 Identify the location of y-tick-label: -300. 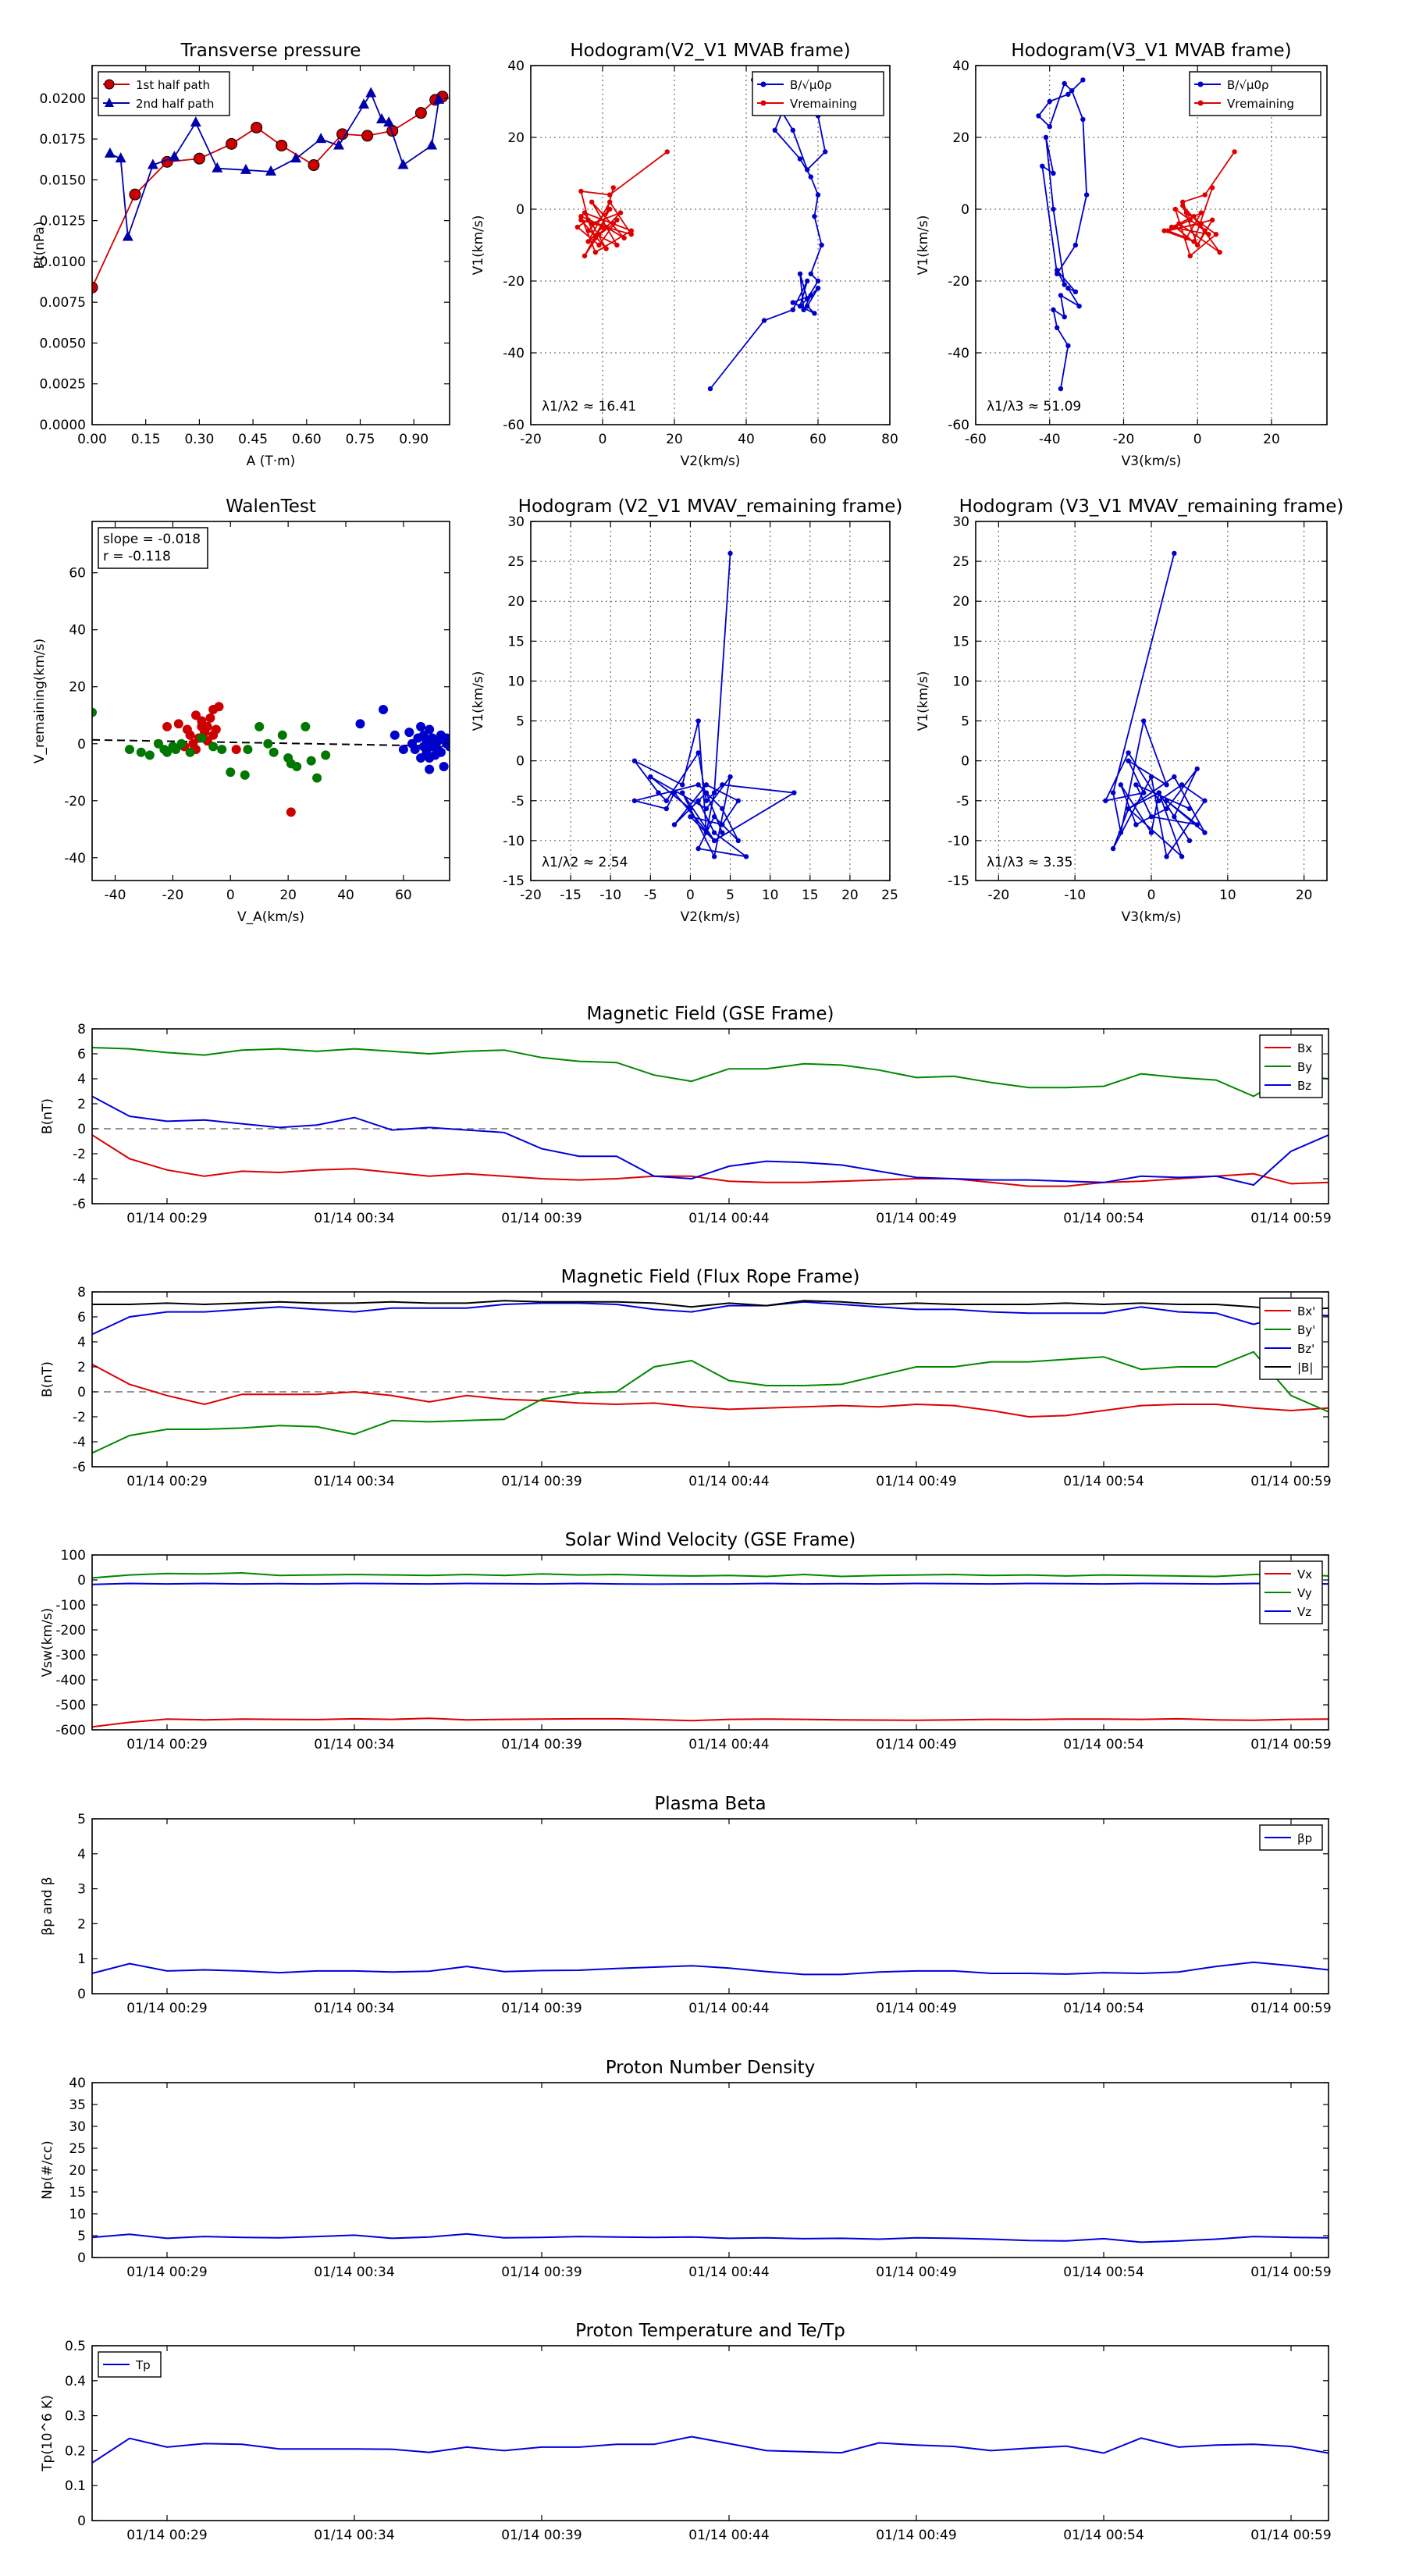
(71, 1656).